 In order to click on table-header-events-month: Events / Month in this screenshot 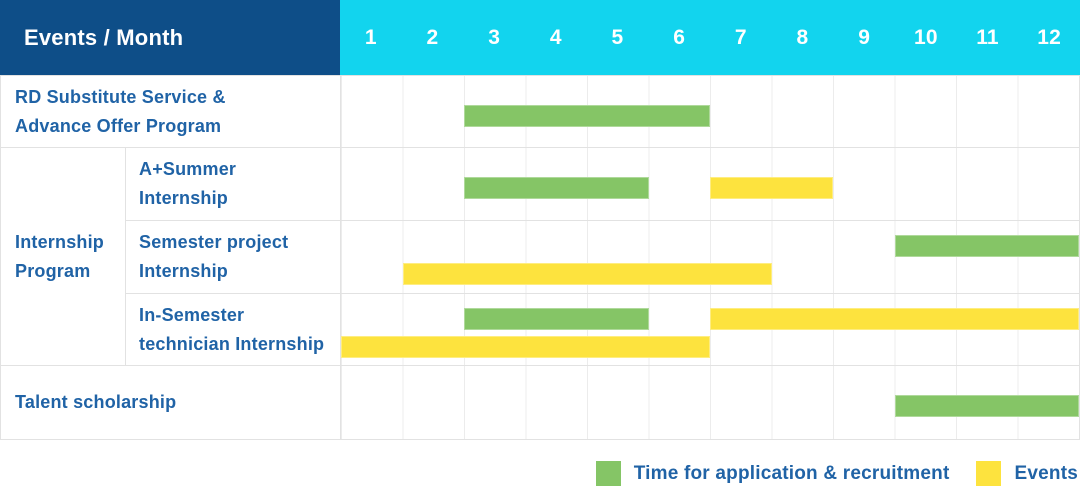, I will do `click(170, 37)`.